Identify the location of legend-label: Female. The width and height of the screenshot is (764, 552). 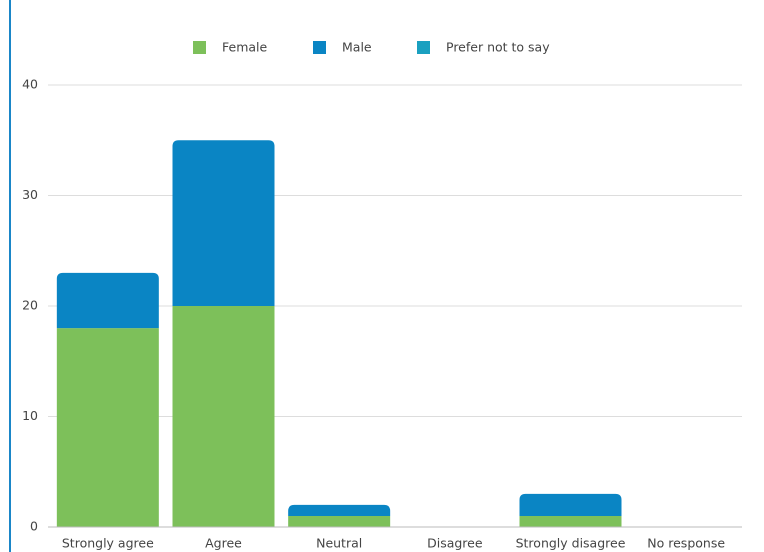
(245, 47).